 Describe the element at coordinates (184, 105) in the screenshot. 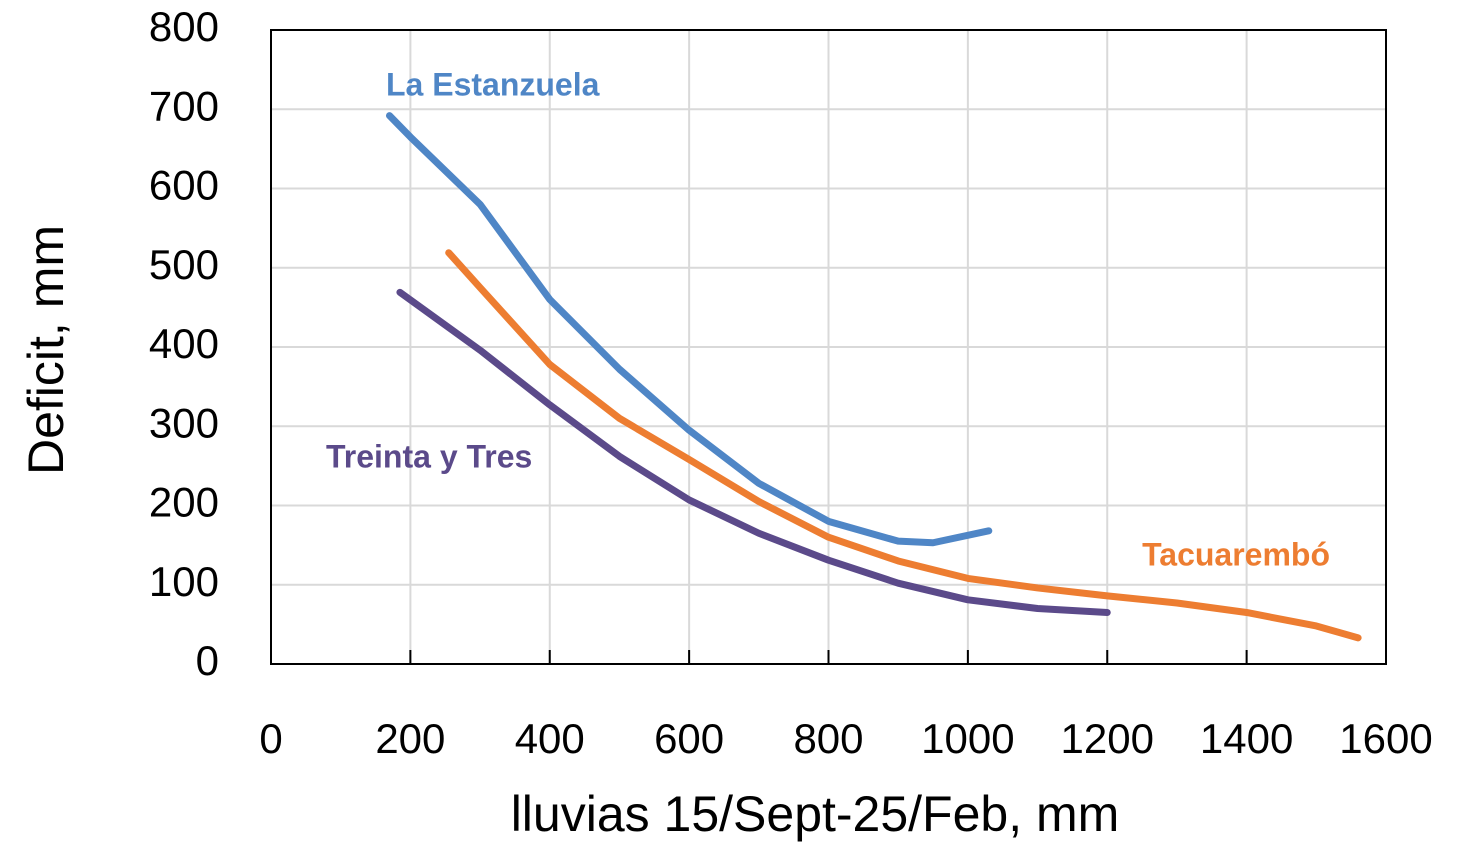

I see `y-tick-label: 700` at that location.